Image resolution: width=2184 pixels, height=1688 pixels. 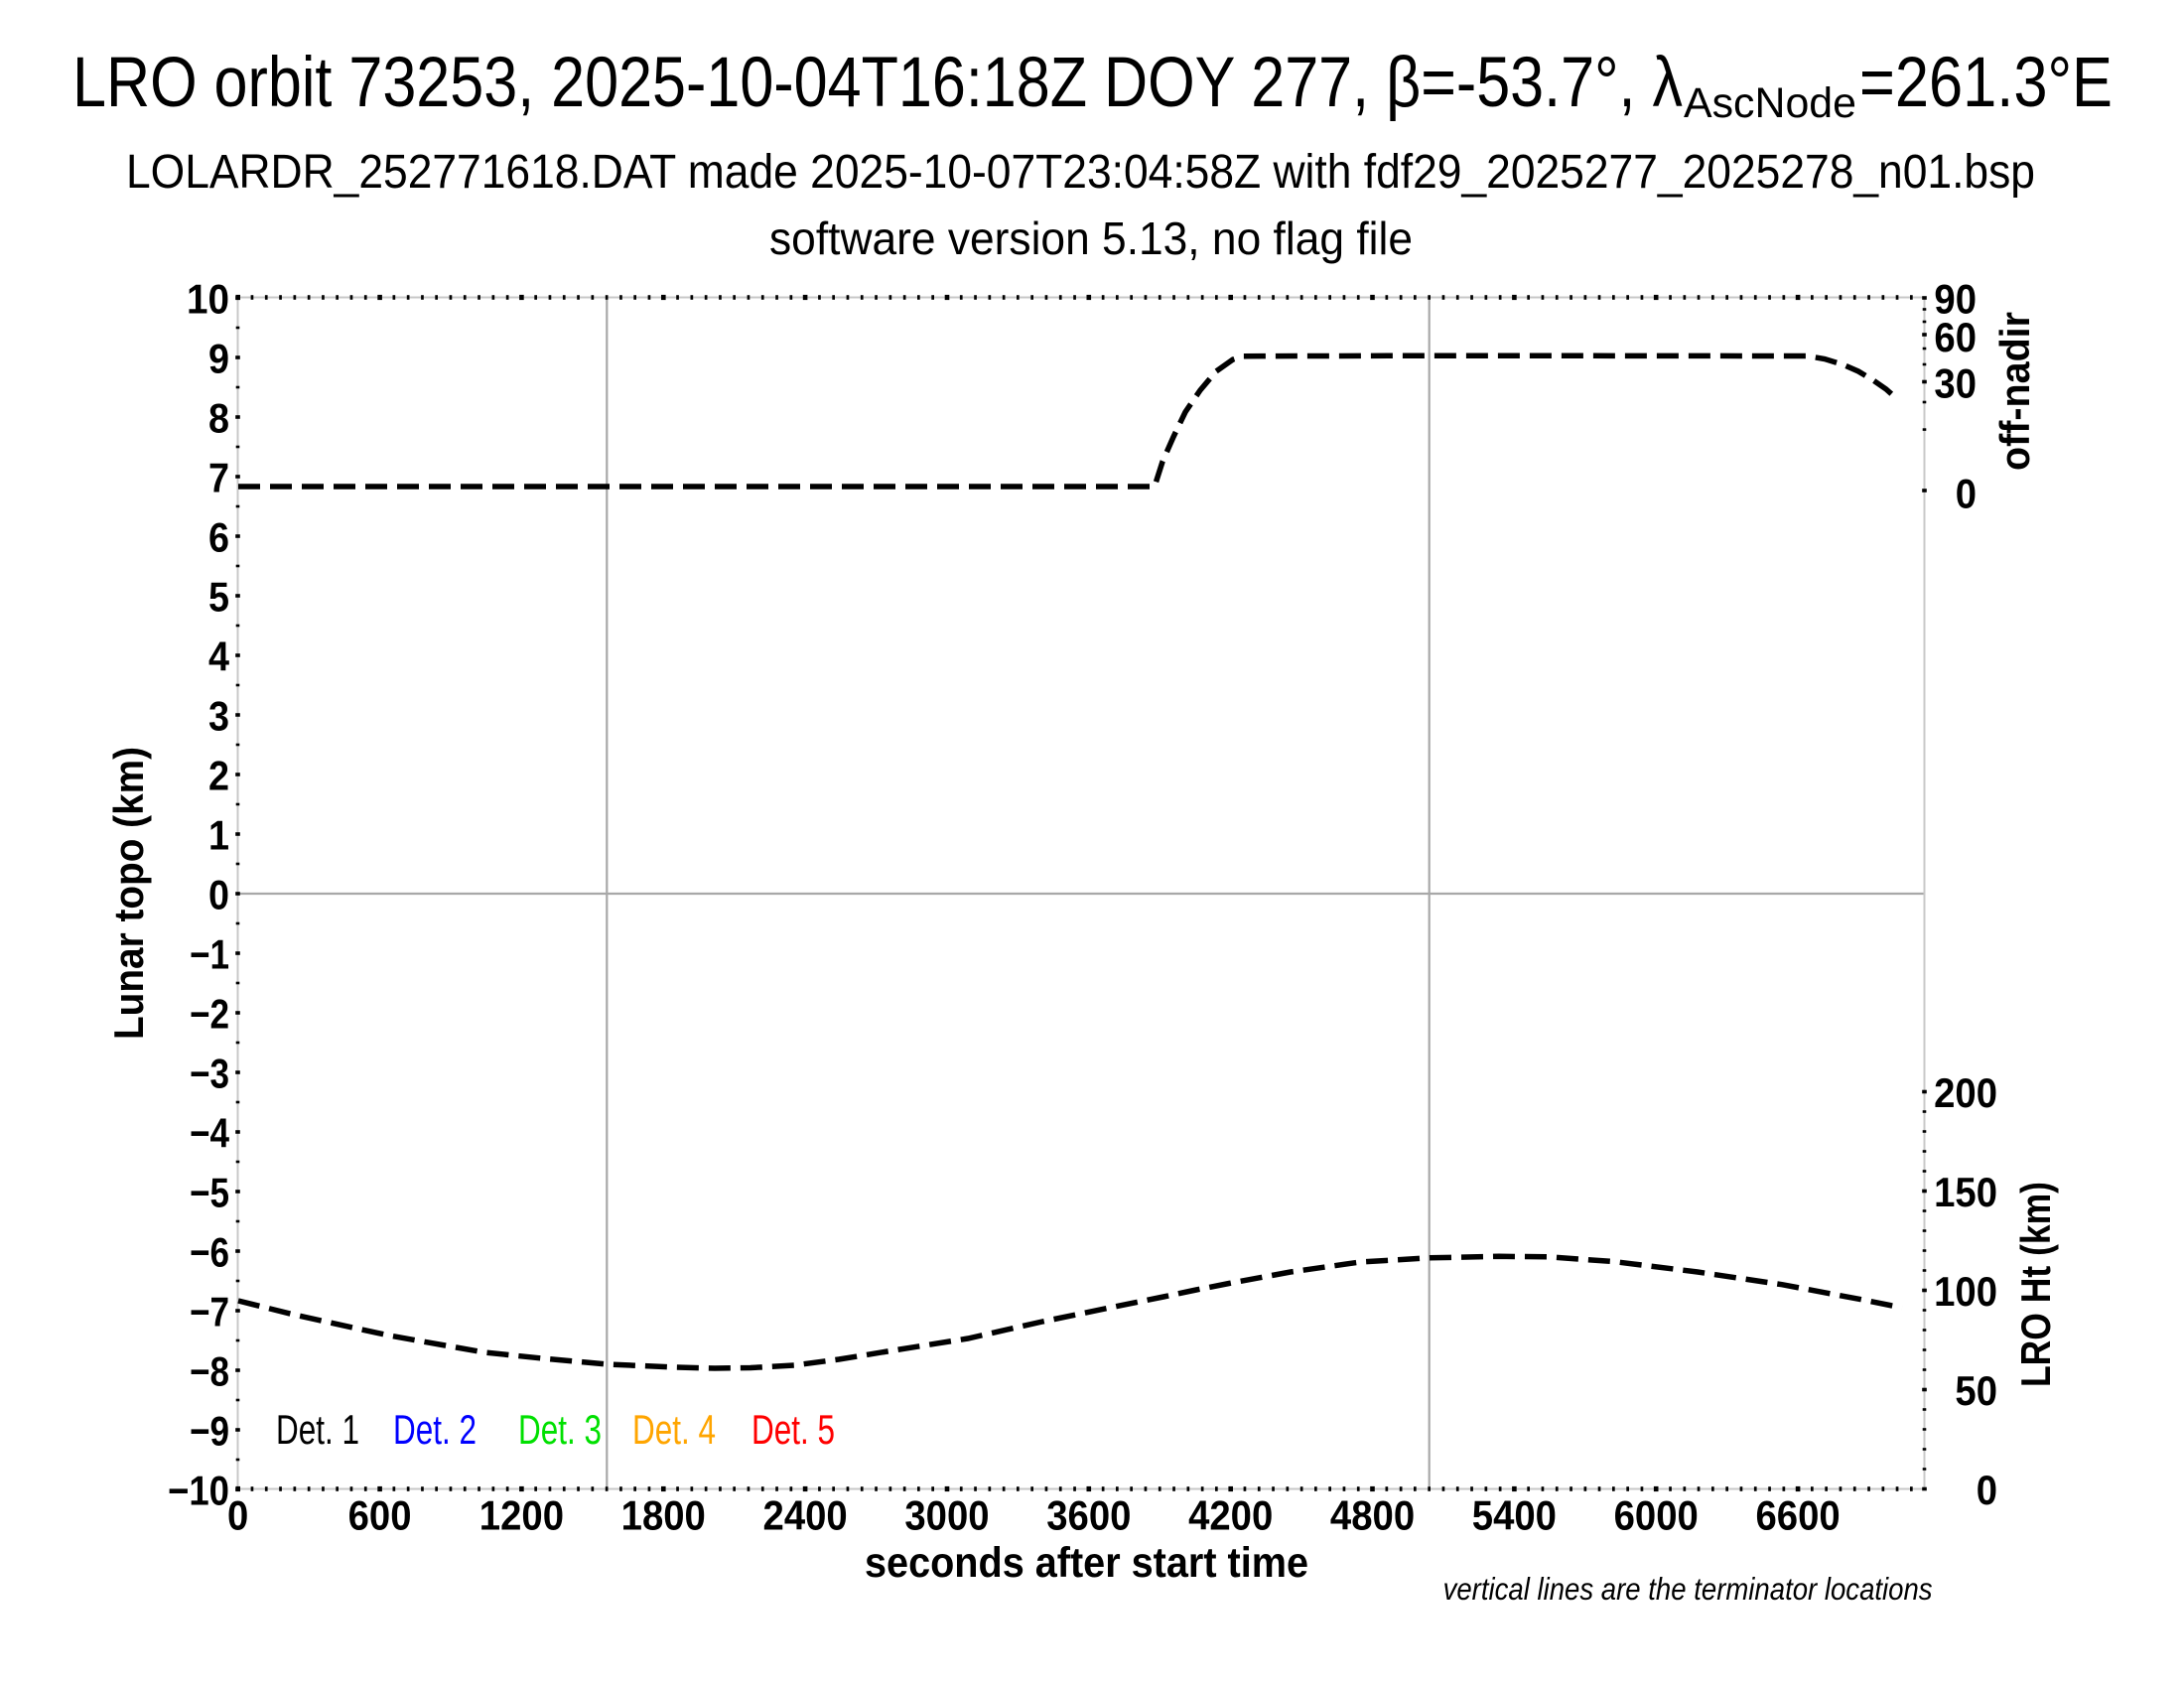 I want to click on svg-text: 200, so click(x=1965, y=1092).